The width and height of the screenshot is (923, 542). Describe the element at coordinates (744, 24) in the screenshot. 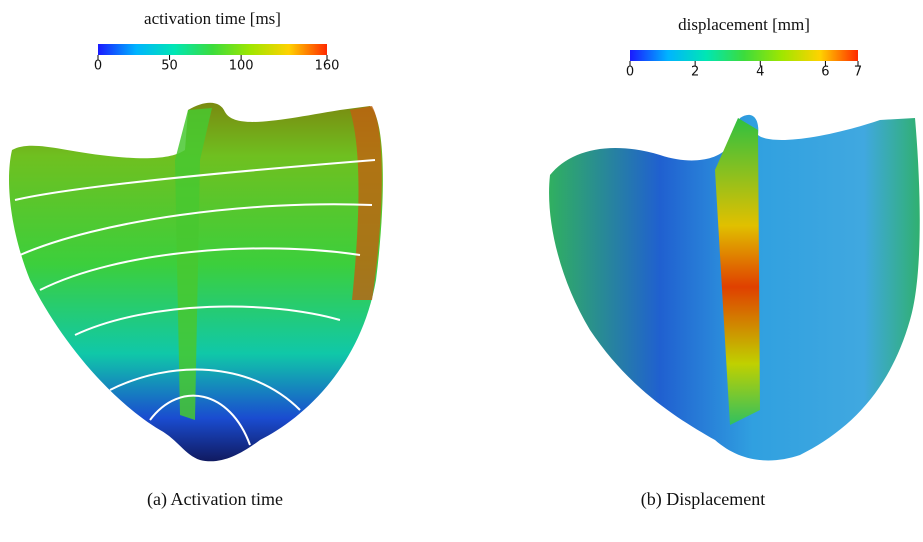

I see `colorbar-title: displacement [mm]` at that location.